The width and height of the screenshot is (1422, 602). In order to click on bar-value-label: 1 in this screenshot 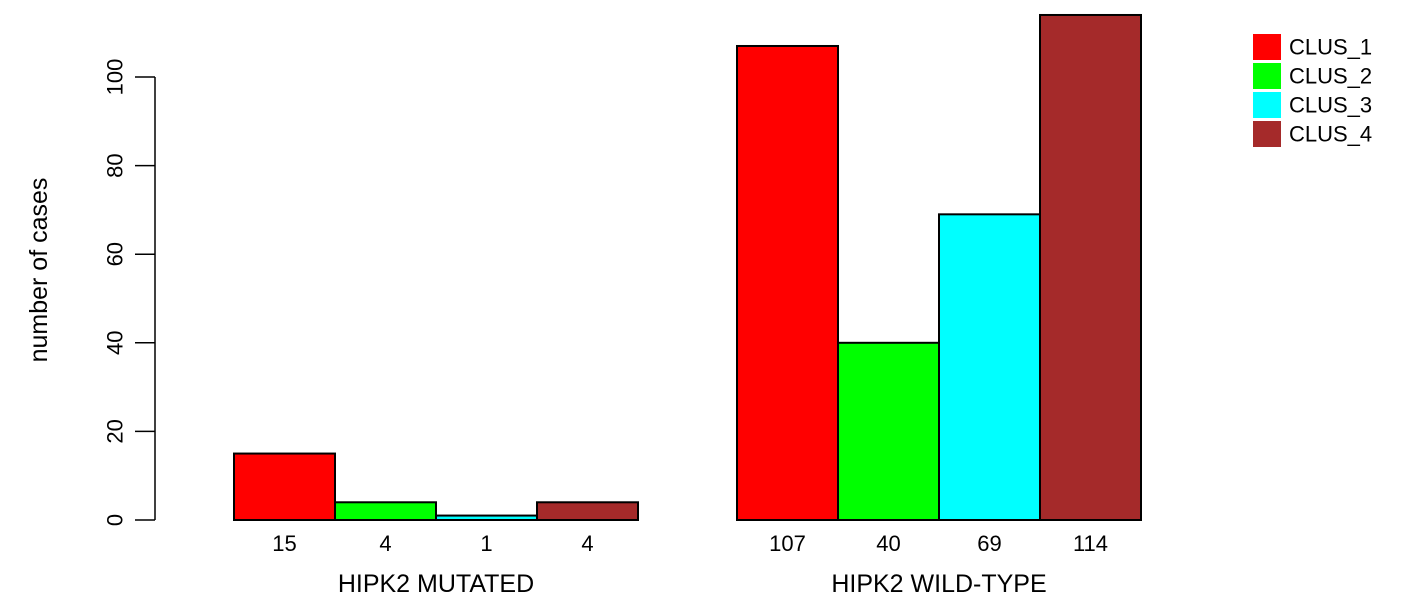, I will do `click(486, 543)`.